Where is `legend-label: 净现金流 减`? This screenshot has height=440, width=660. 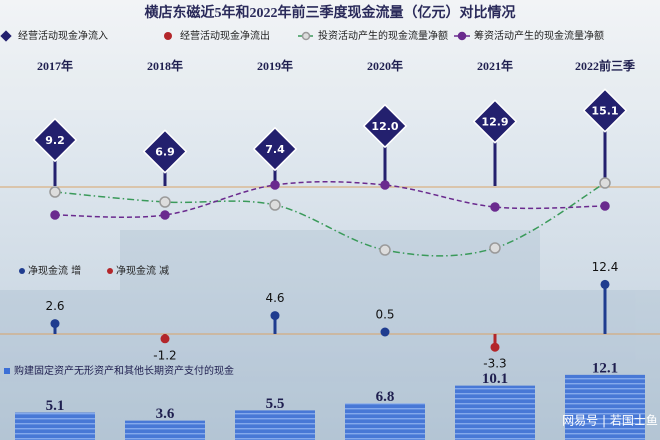
legend-label: 净现金流 减 is located at coordinates (142, 270).